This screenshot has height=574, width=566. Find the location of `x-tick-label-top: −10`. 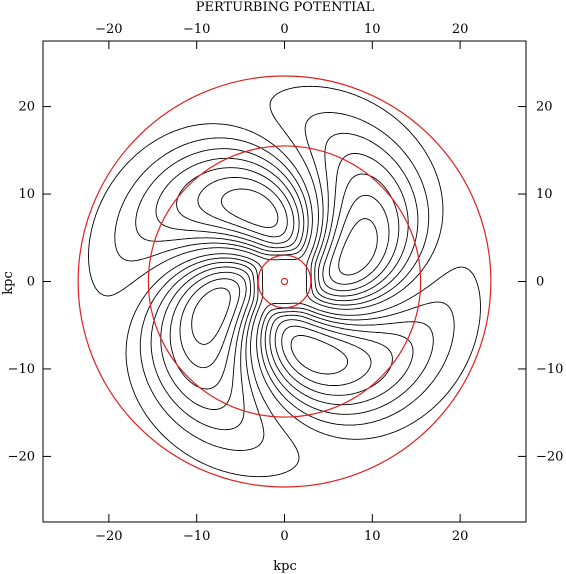

x-tick-label-top: −10 is located at coordinates (196, 29).